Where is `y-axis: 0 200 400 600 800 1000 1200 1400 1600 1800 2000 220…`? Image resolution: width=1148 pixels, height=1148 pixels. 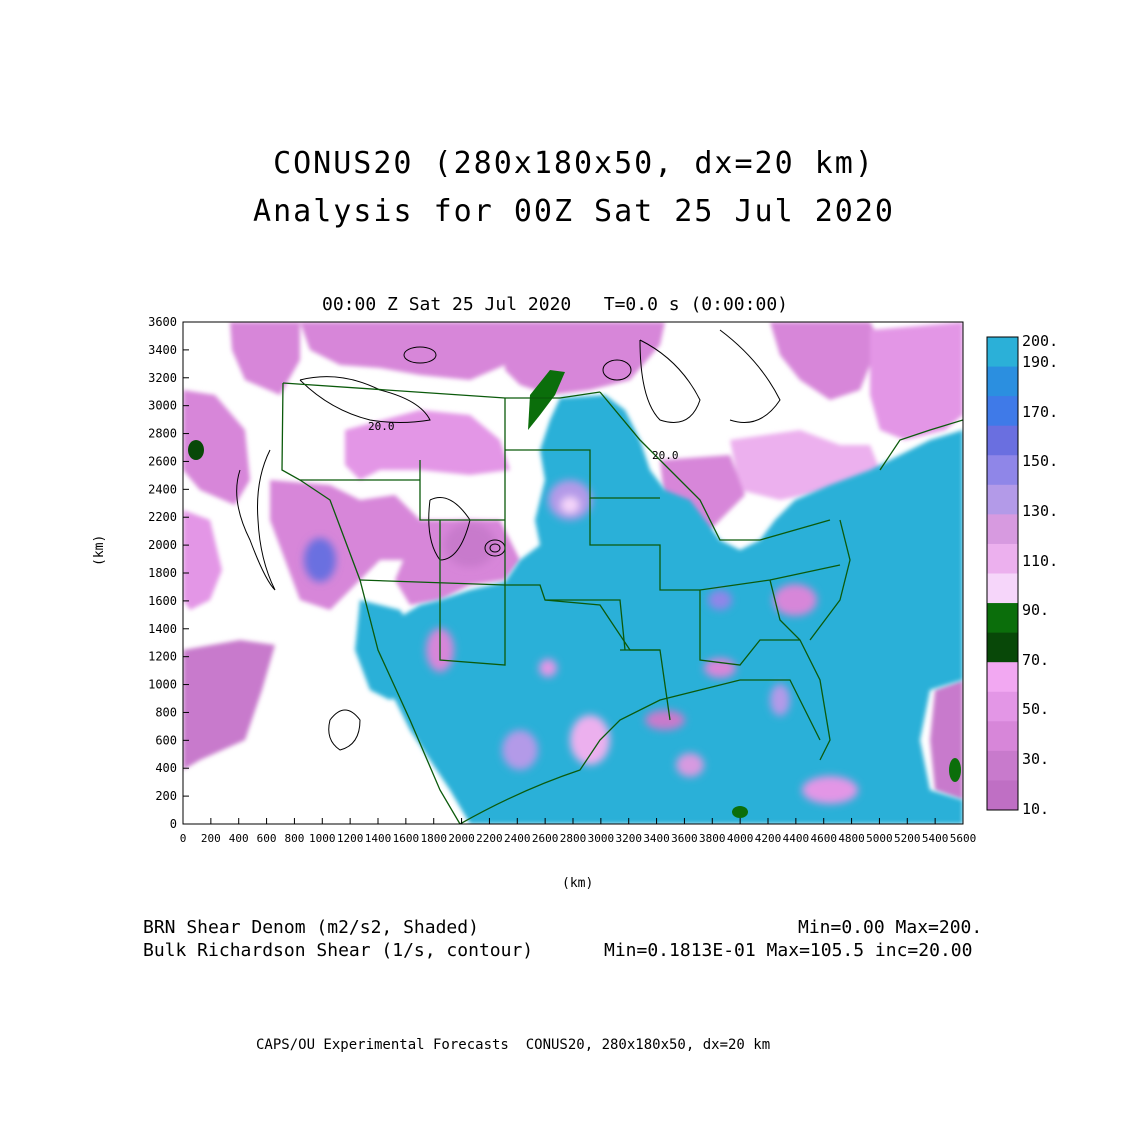
y-axis: 0 200 400 600 800 1000 1200 1400 1600 1800 2000 220… is located at coordinates (168, 573).